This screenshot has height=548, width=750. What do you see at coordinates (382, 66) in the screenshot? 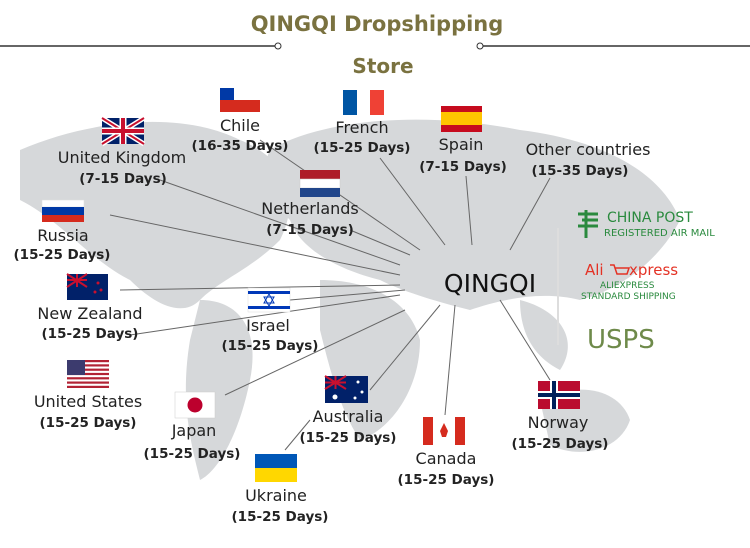
I see `subtitle: Store` at bounding box center [382, 66].